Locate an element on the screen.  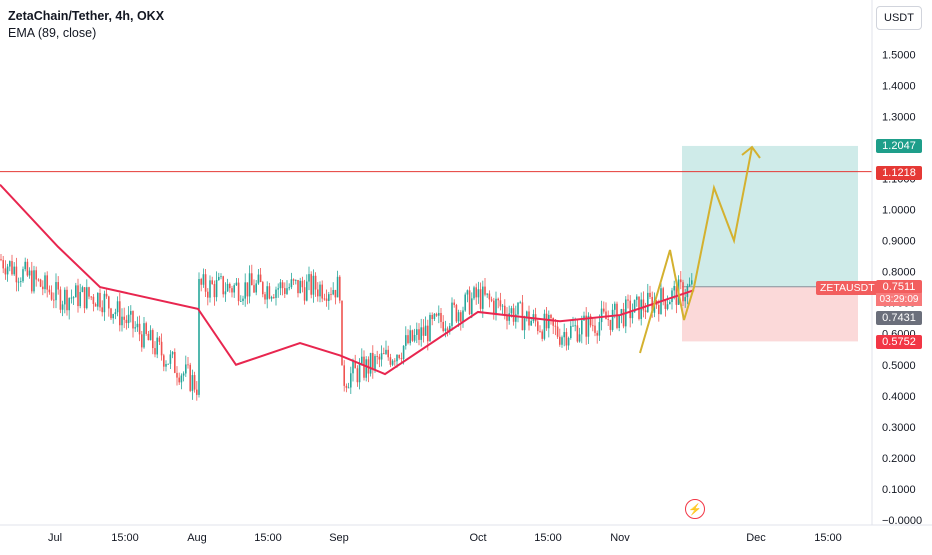
stop-zone is located at coordinates (770, 314).